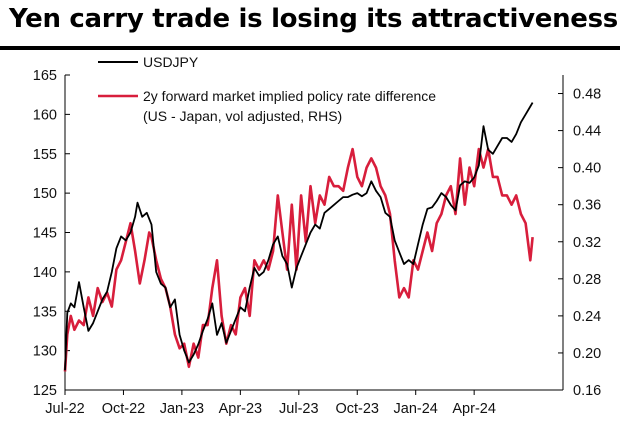  Describe the element at coordinates (587, 169) in the screenshot. I see `right-tick-label: 0.40` at that location.